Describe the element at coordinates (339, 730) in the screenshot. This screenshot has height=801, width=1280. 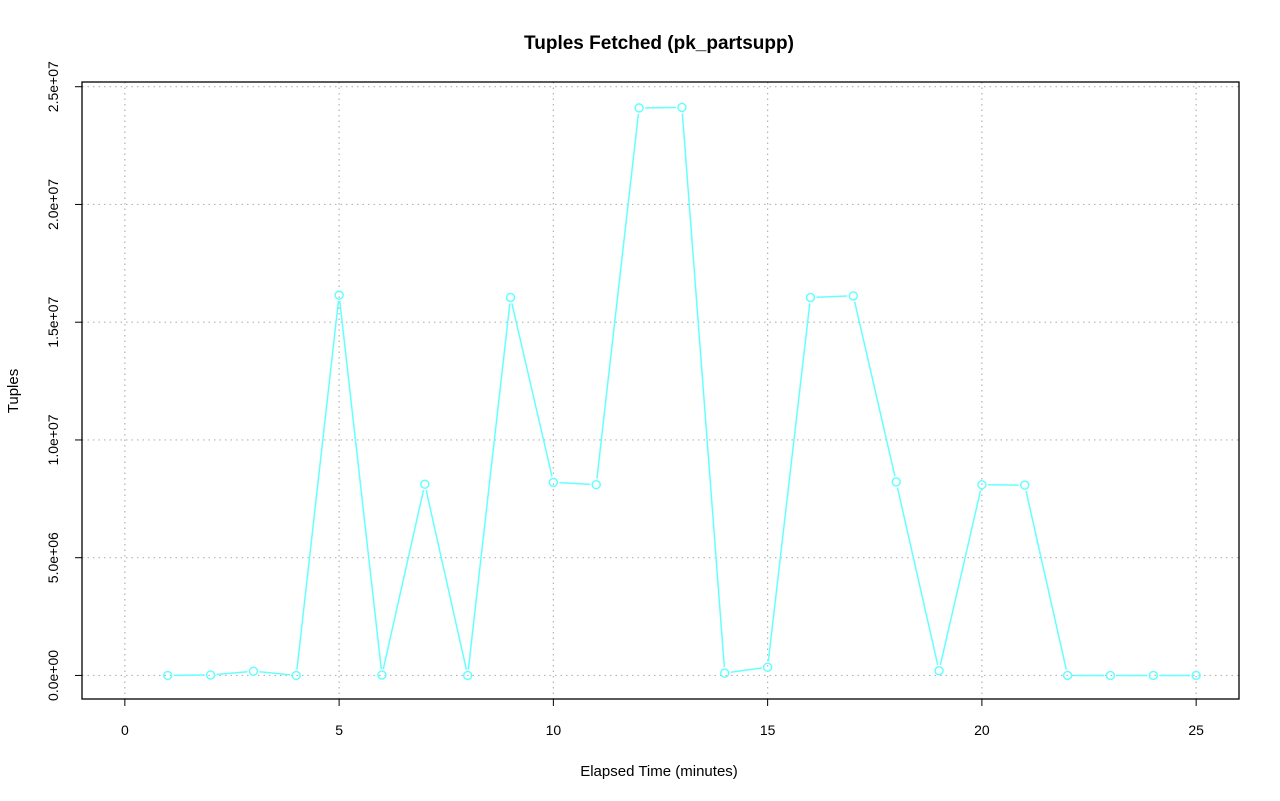
I see `x-tick-label: 5` at that location.